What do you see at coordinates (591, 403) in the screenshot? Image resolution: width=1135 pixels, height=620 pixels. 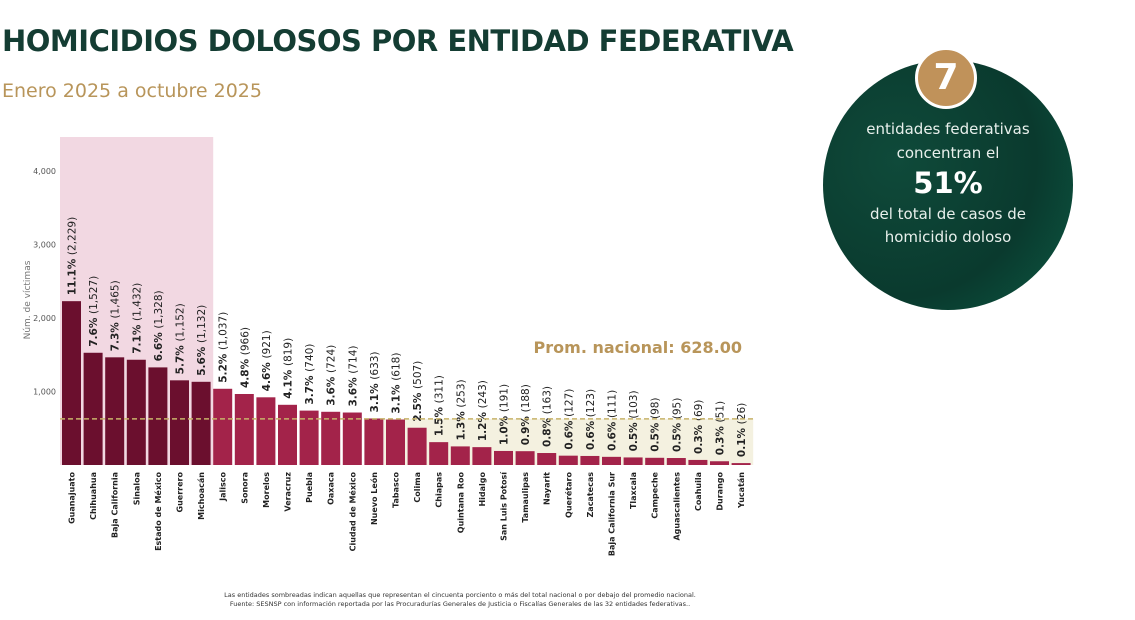 I see `value-label: (123)` at bounding box center [591, 403].